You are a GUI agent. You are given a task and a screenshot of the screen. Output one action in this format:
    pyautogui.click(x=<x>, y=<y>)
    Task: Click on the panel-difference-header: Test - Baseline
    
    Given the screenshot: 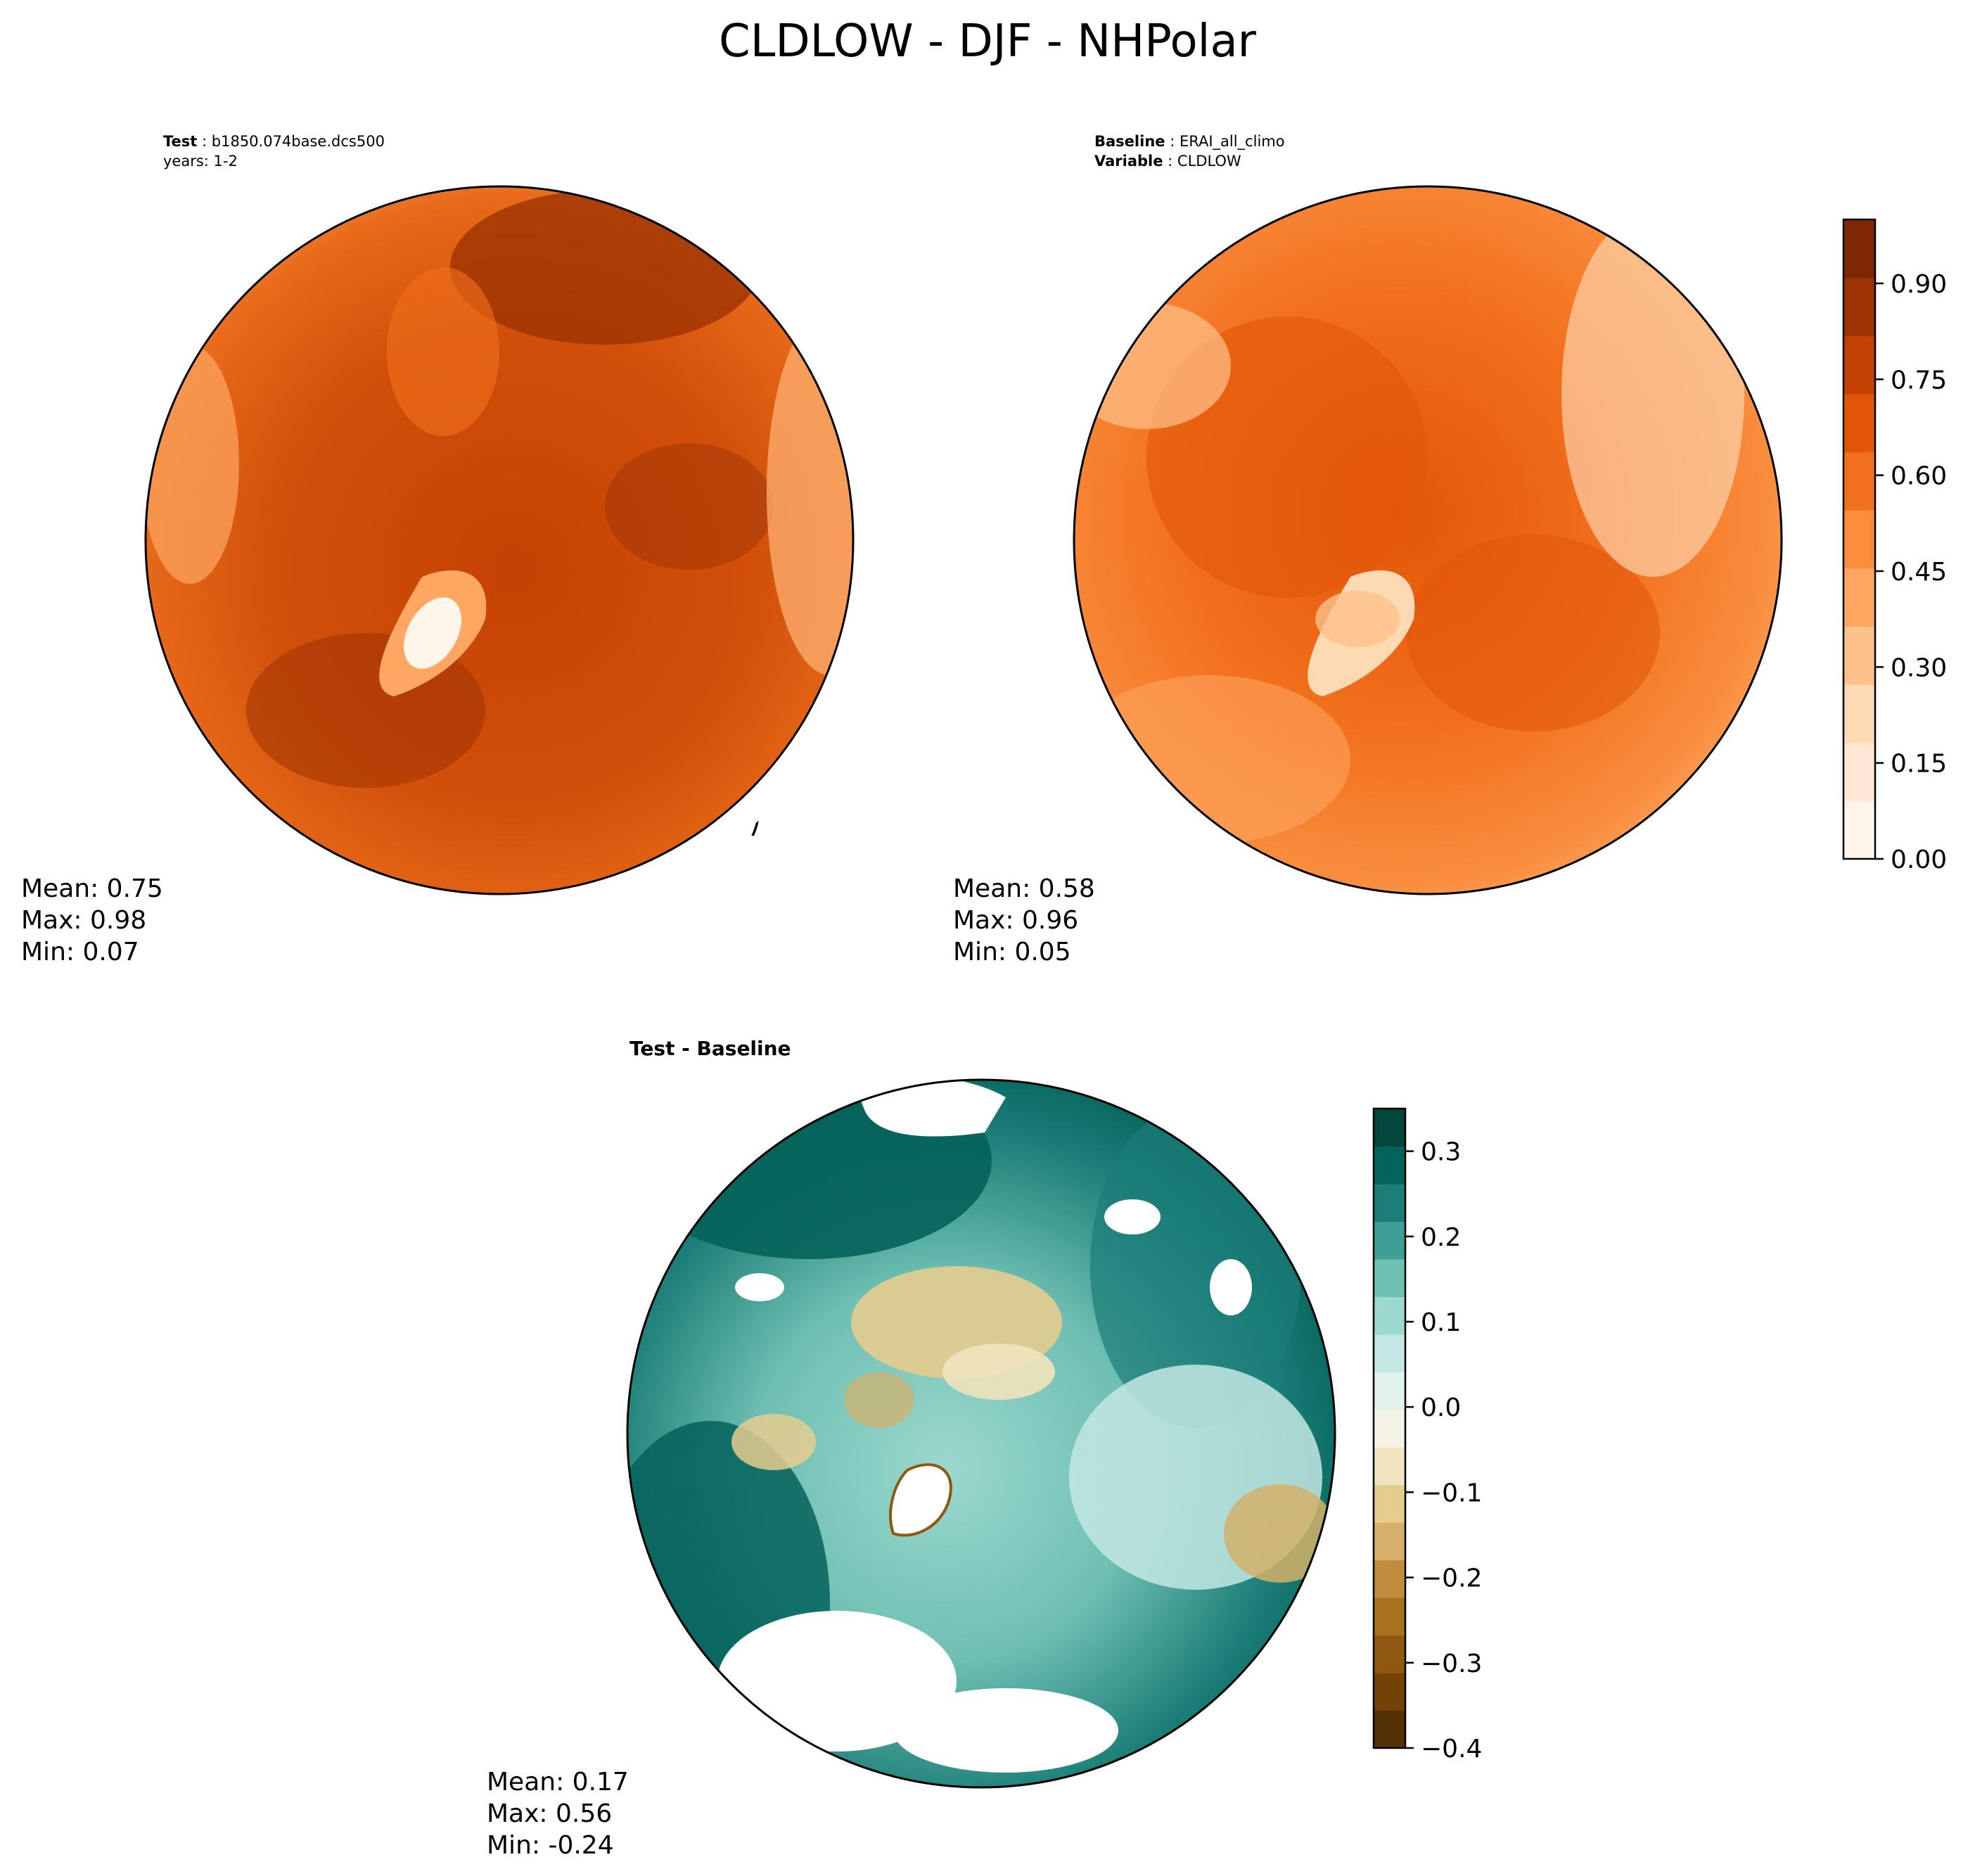 What is the action you would take?
    pyautogui.click(x=710, y=1048)
    